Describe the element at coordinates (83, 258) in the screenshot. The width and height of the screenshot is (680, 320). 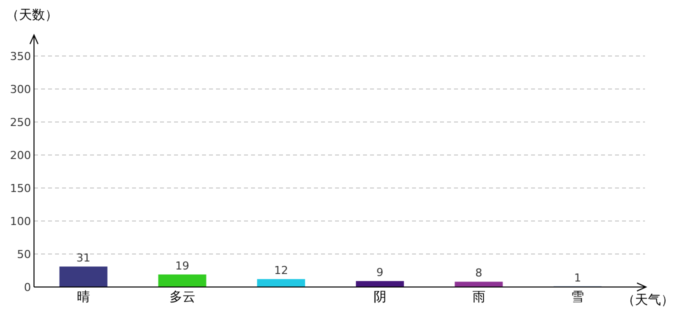
I see `data-label: 31` at that location.